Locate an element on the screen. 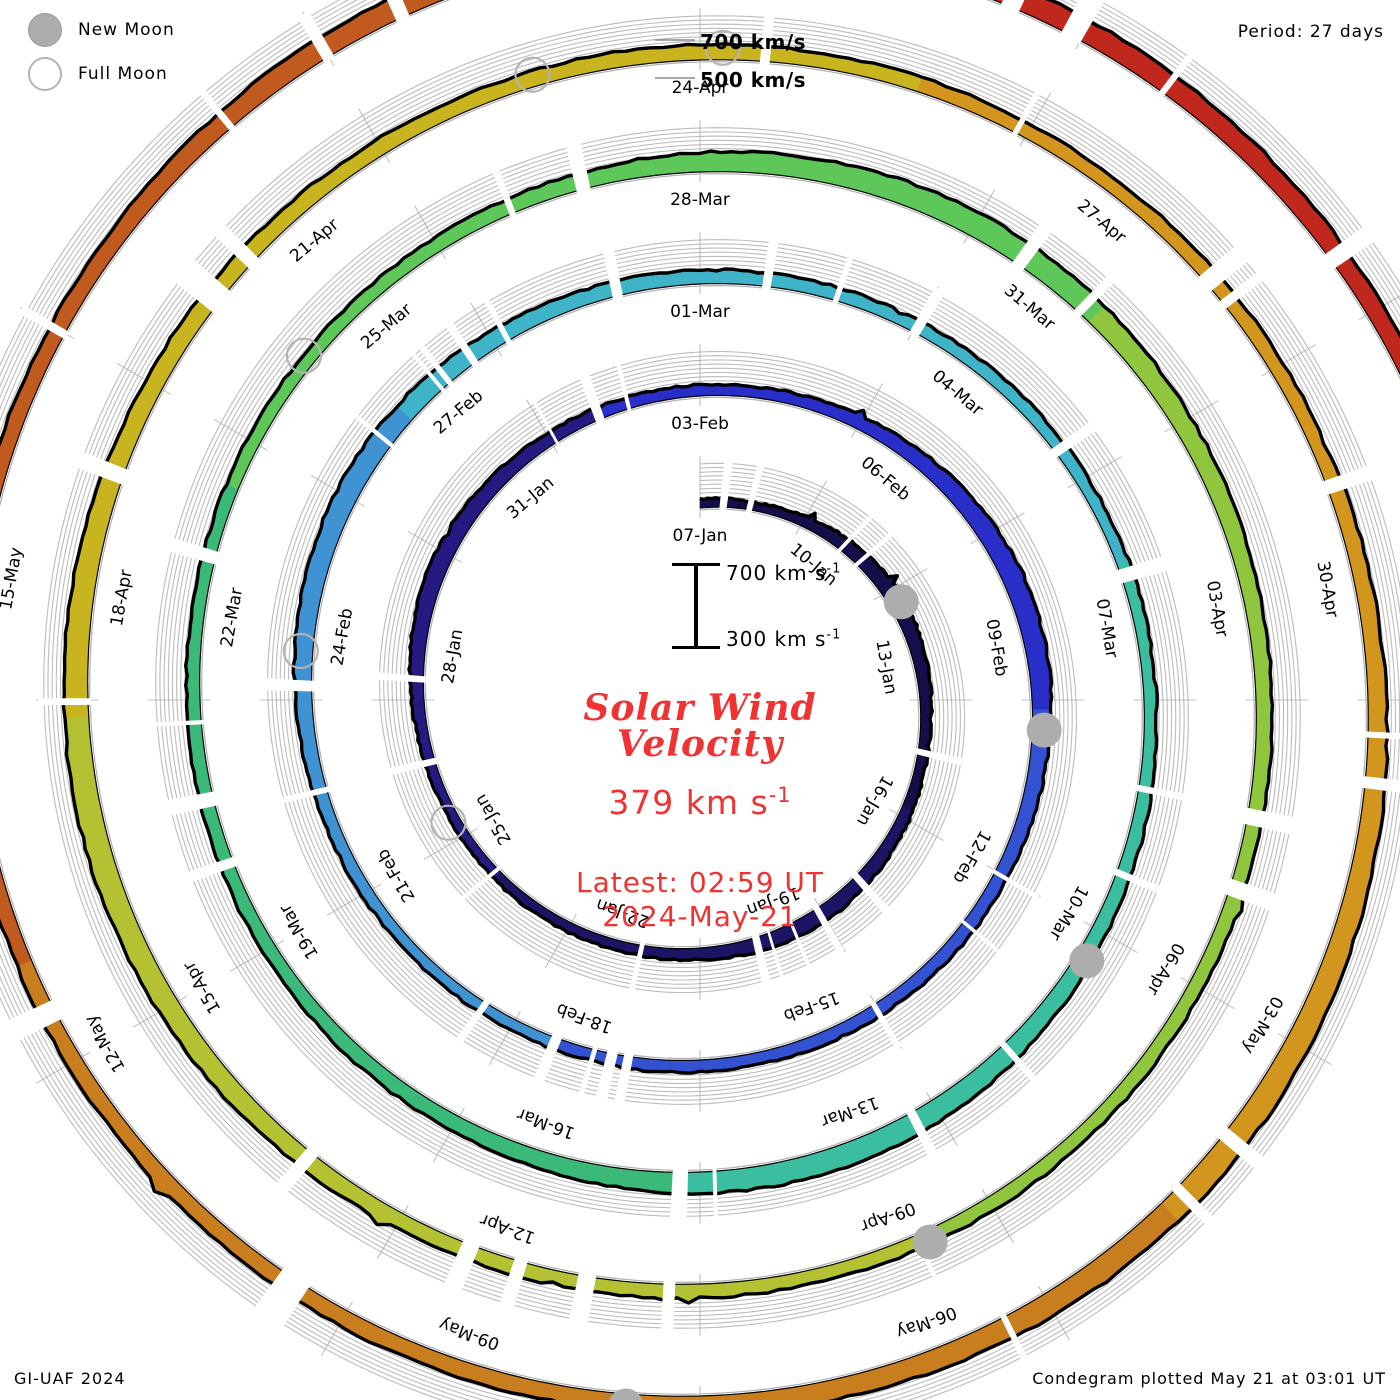  radial-tick-leaders is located at coordinates (675, 59).